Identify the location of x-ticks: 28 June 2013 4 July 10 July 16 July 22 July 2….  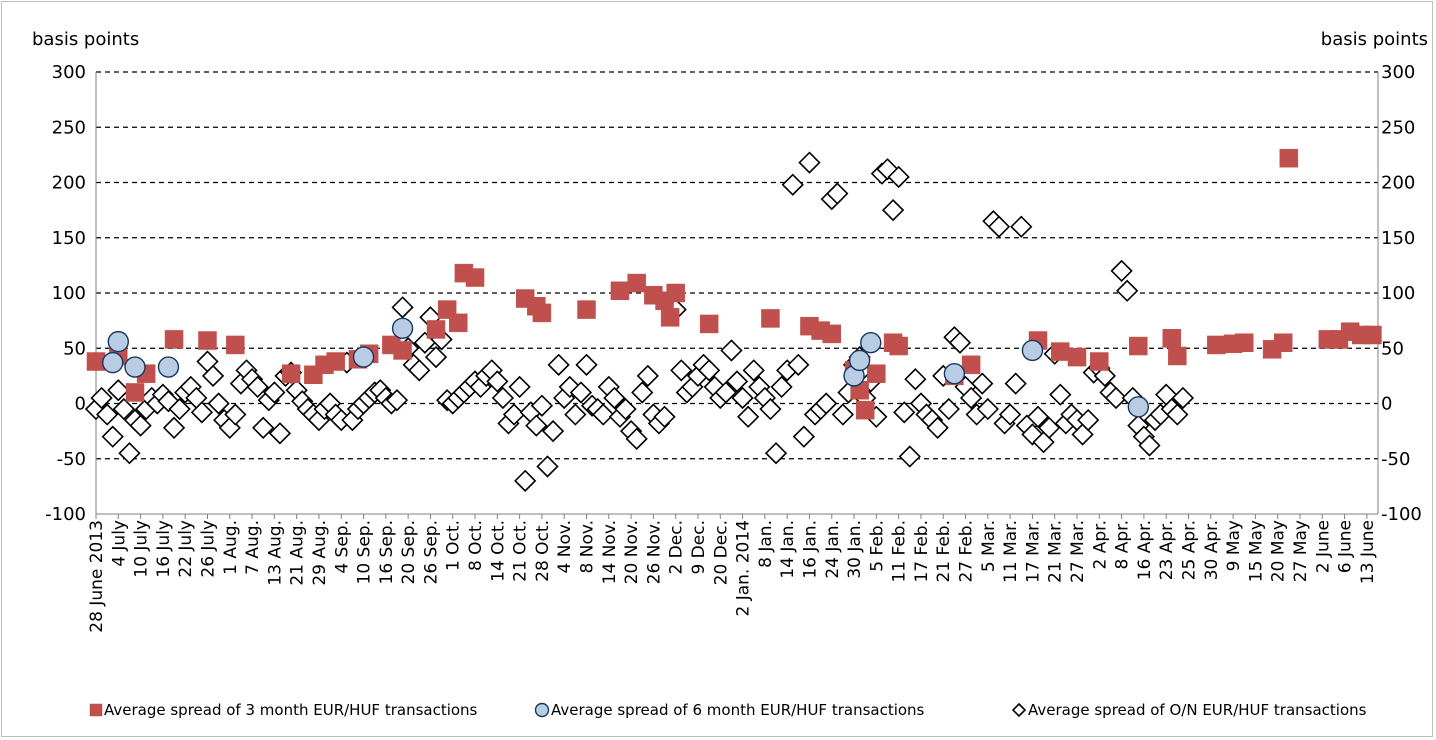
(732, 573).